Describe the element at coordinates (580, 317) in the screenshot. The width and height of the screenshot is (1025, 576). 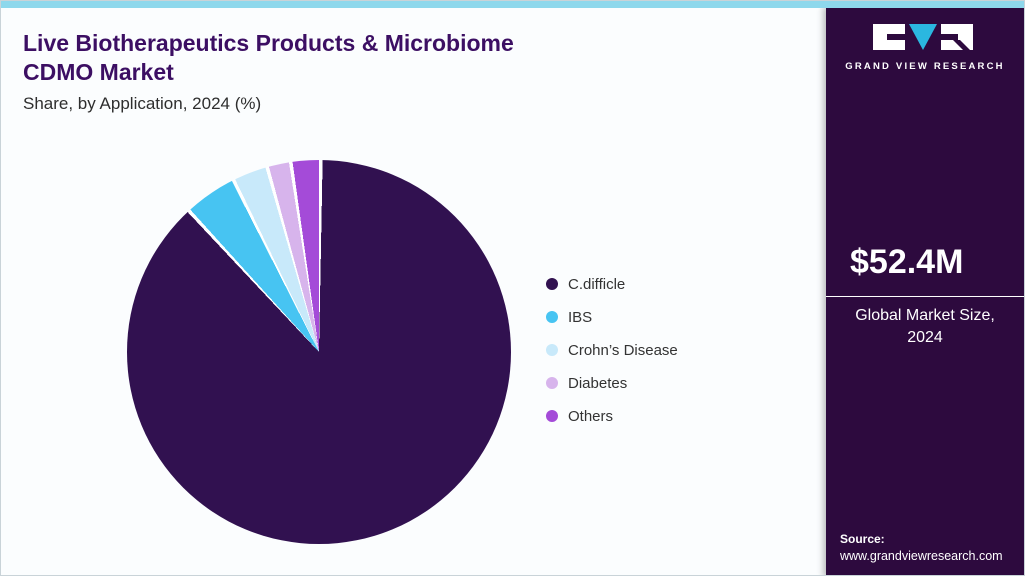
I see `legend-label: IBS` at that location.